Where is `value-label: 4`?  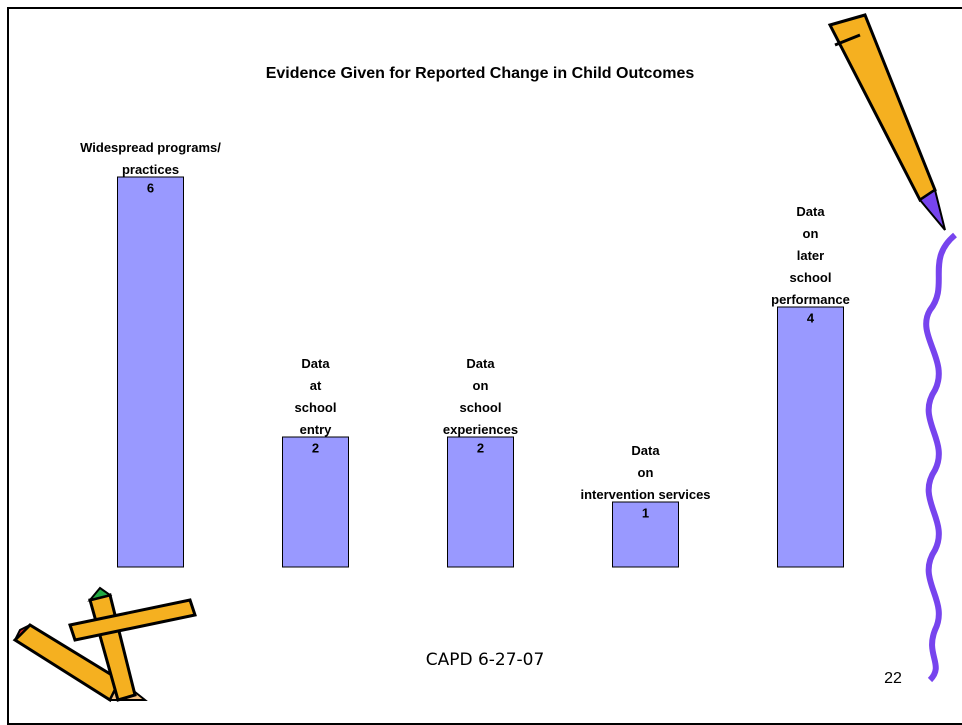 value-label: 4 is located at coordinates (811, 317).